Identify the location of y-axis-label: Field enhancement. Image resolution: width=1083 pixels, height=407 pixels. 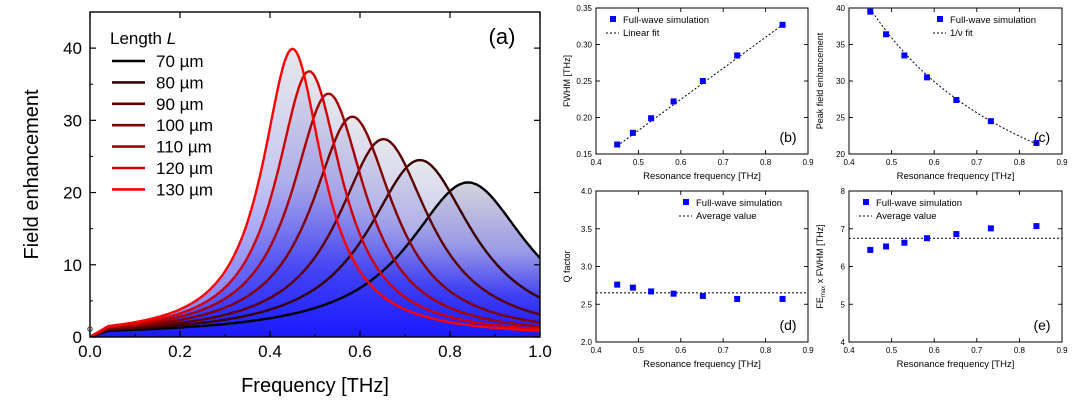
(32, 174).